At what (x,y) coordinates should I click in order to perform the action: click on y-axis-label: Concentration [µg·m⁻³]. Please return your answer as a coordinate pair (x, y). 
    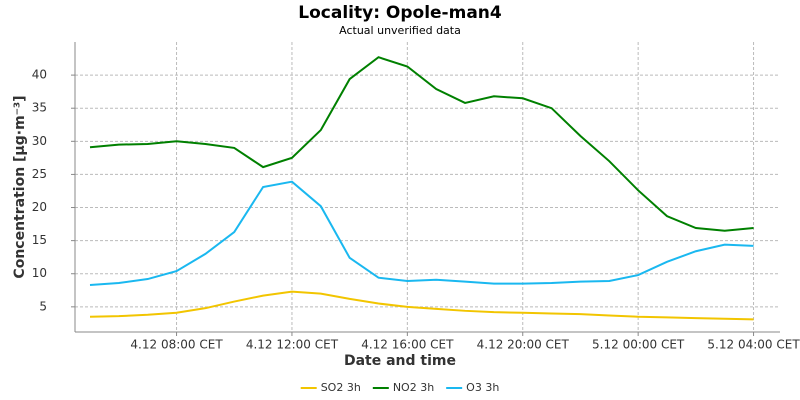
    Looking at the image, I should click on (20, 186).